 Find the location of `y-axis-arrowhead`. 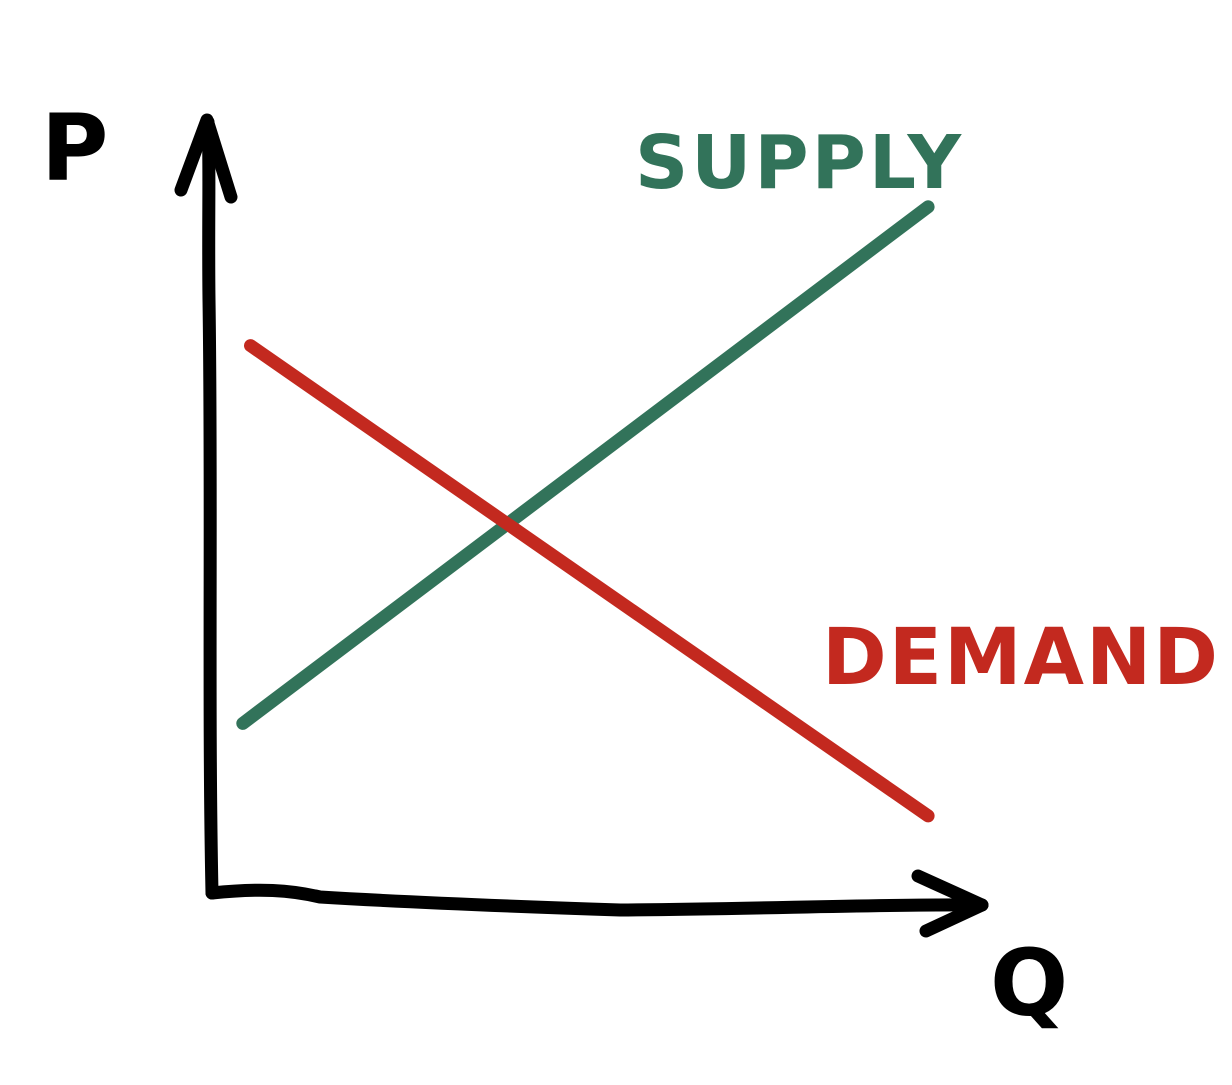

y-axis-arrowhead is located at coordinates (206, 158).